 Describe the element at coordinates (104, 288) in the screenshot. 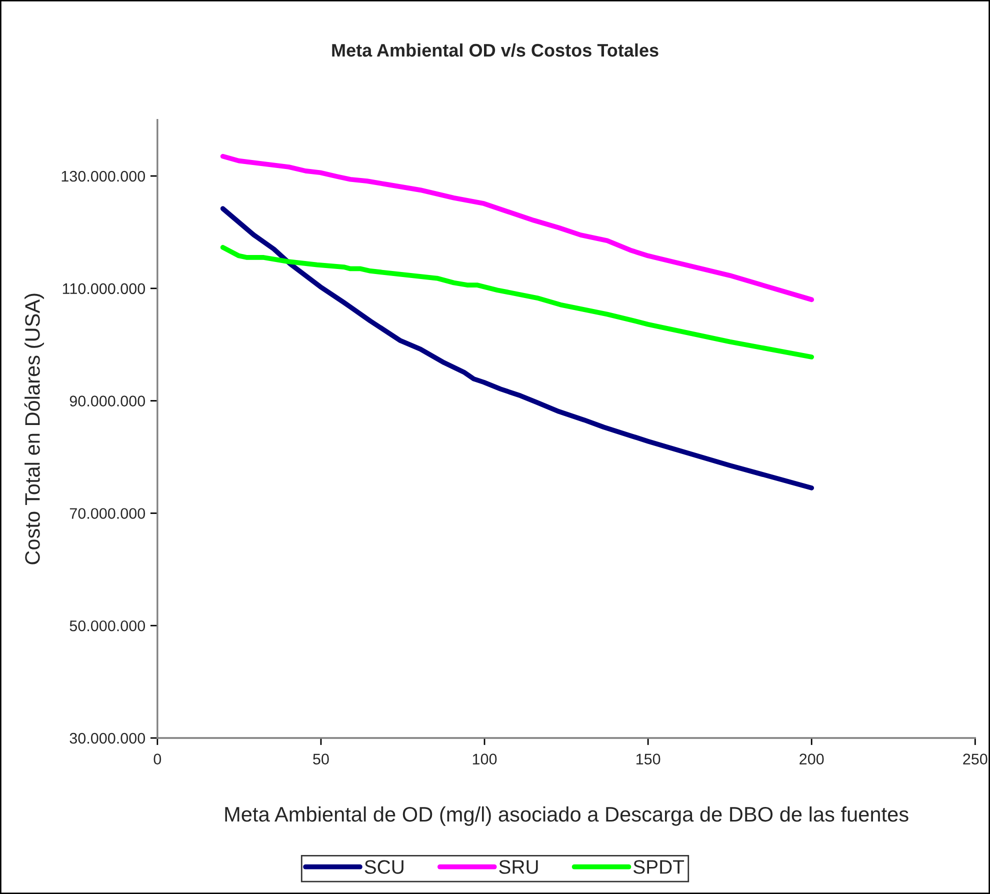

I see `y-tick-label: 110.000.000` at that location.